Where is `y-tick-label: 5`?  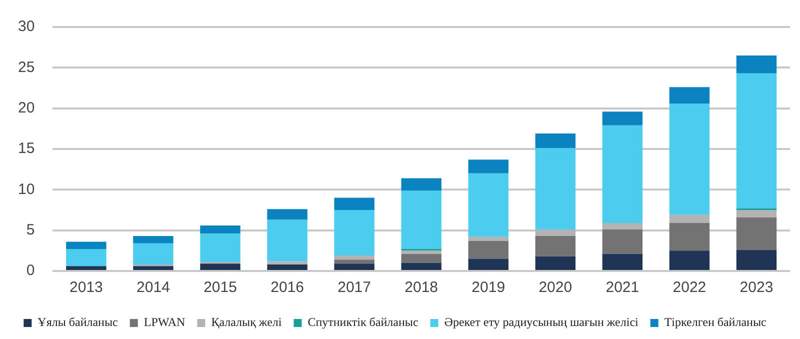
y-tick-label: 5 is located at coordinates (30, 229).